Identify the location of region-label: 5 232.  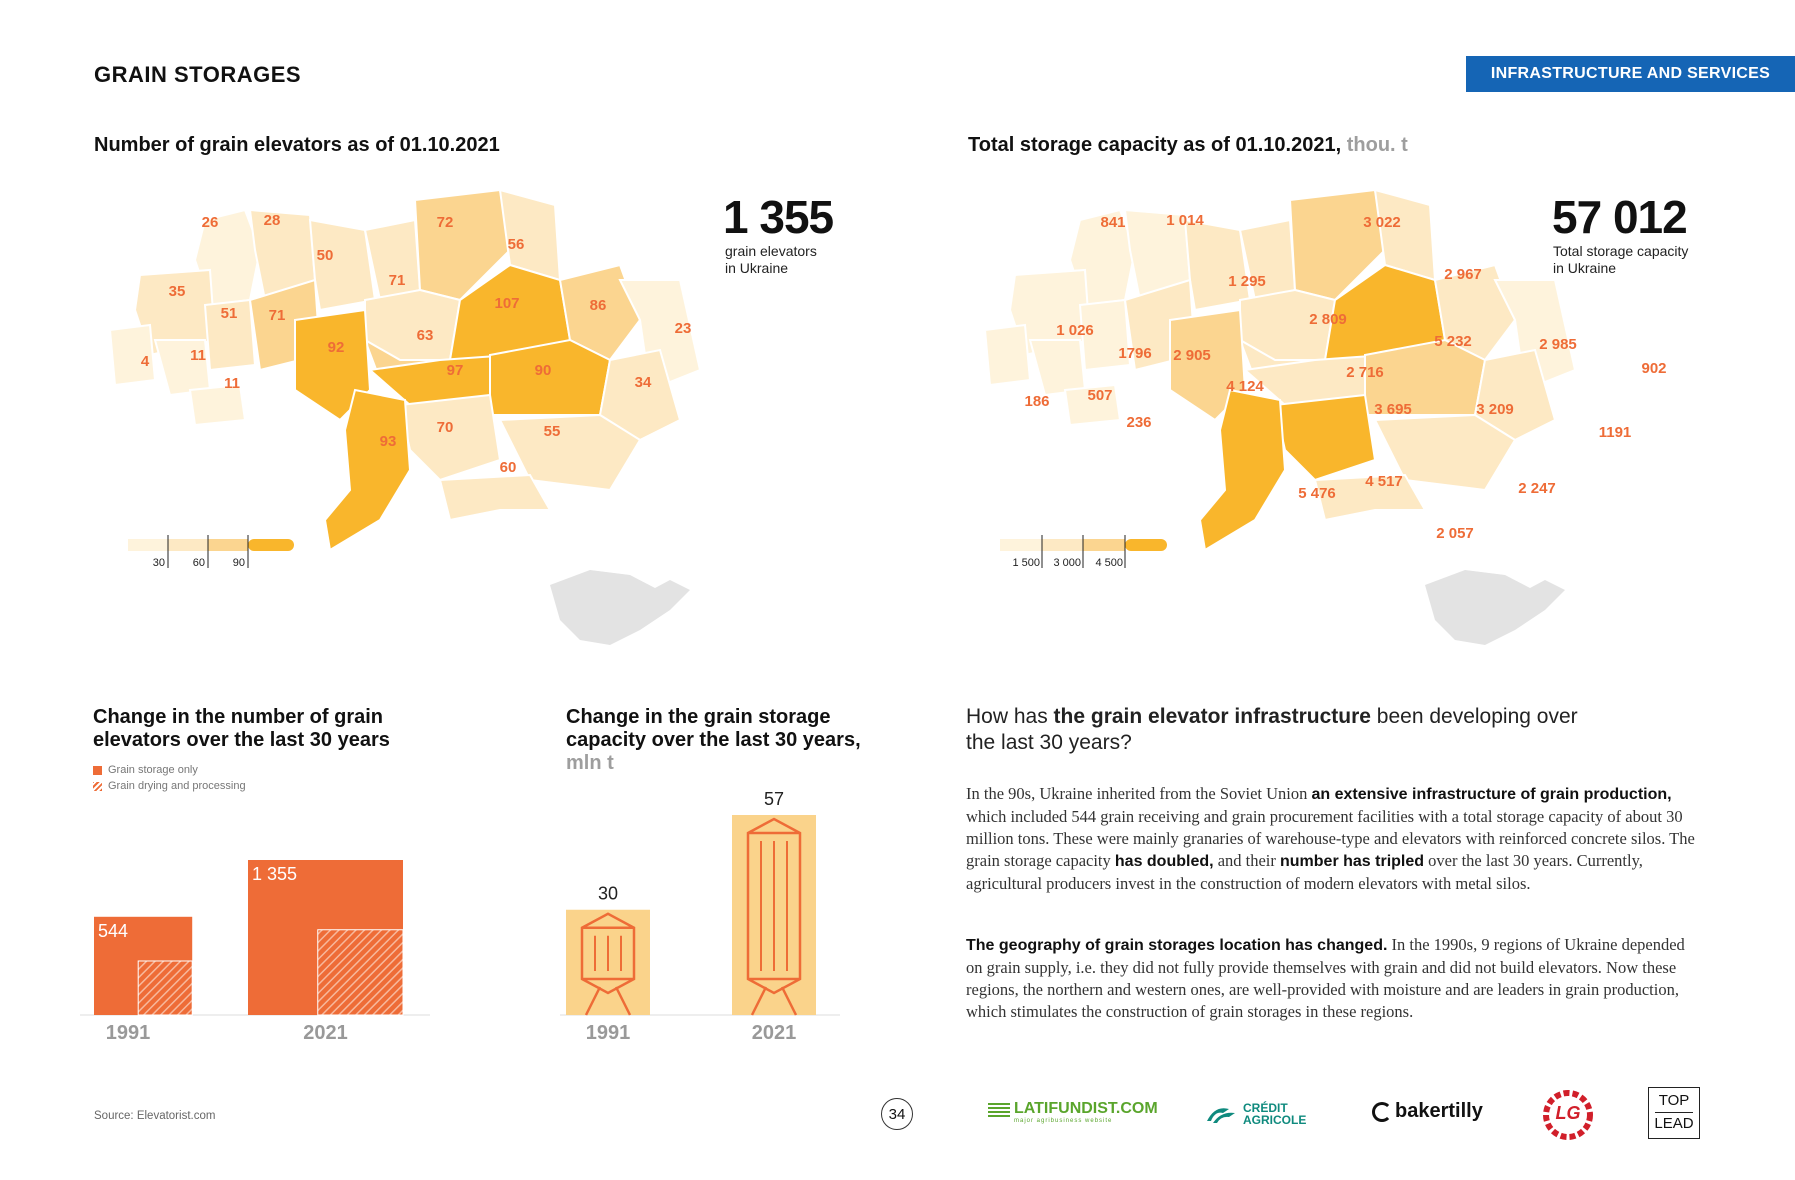
(1453, 341).